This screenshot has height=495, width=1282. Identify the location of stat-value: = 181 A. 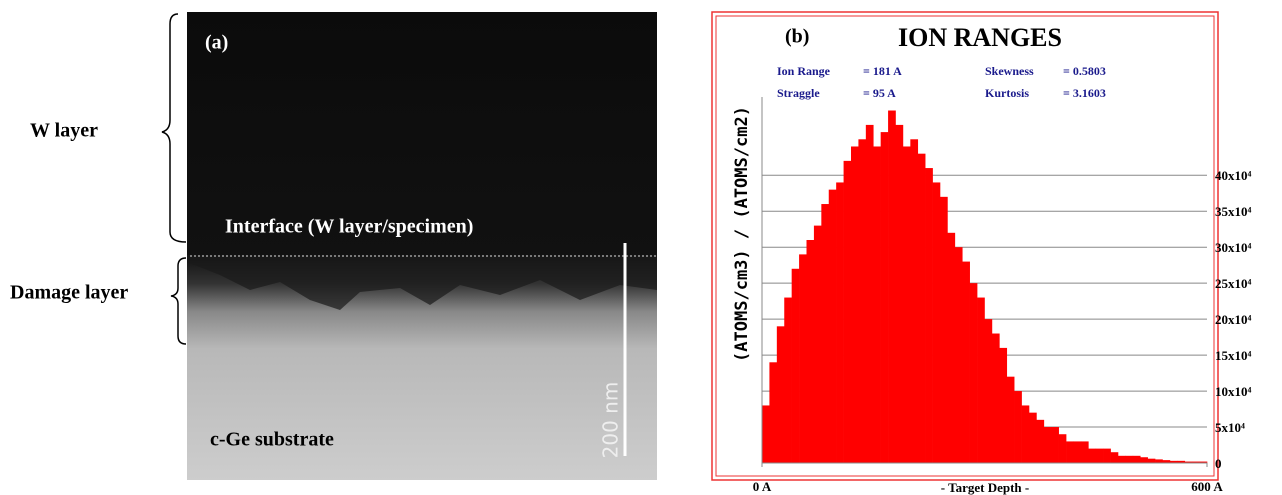
(882, 71).